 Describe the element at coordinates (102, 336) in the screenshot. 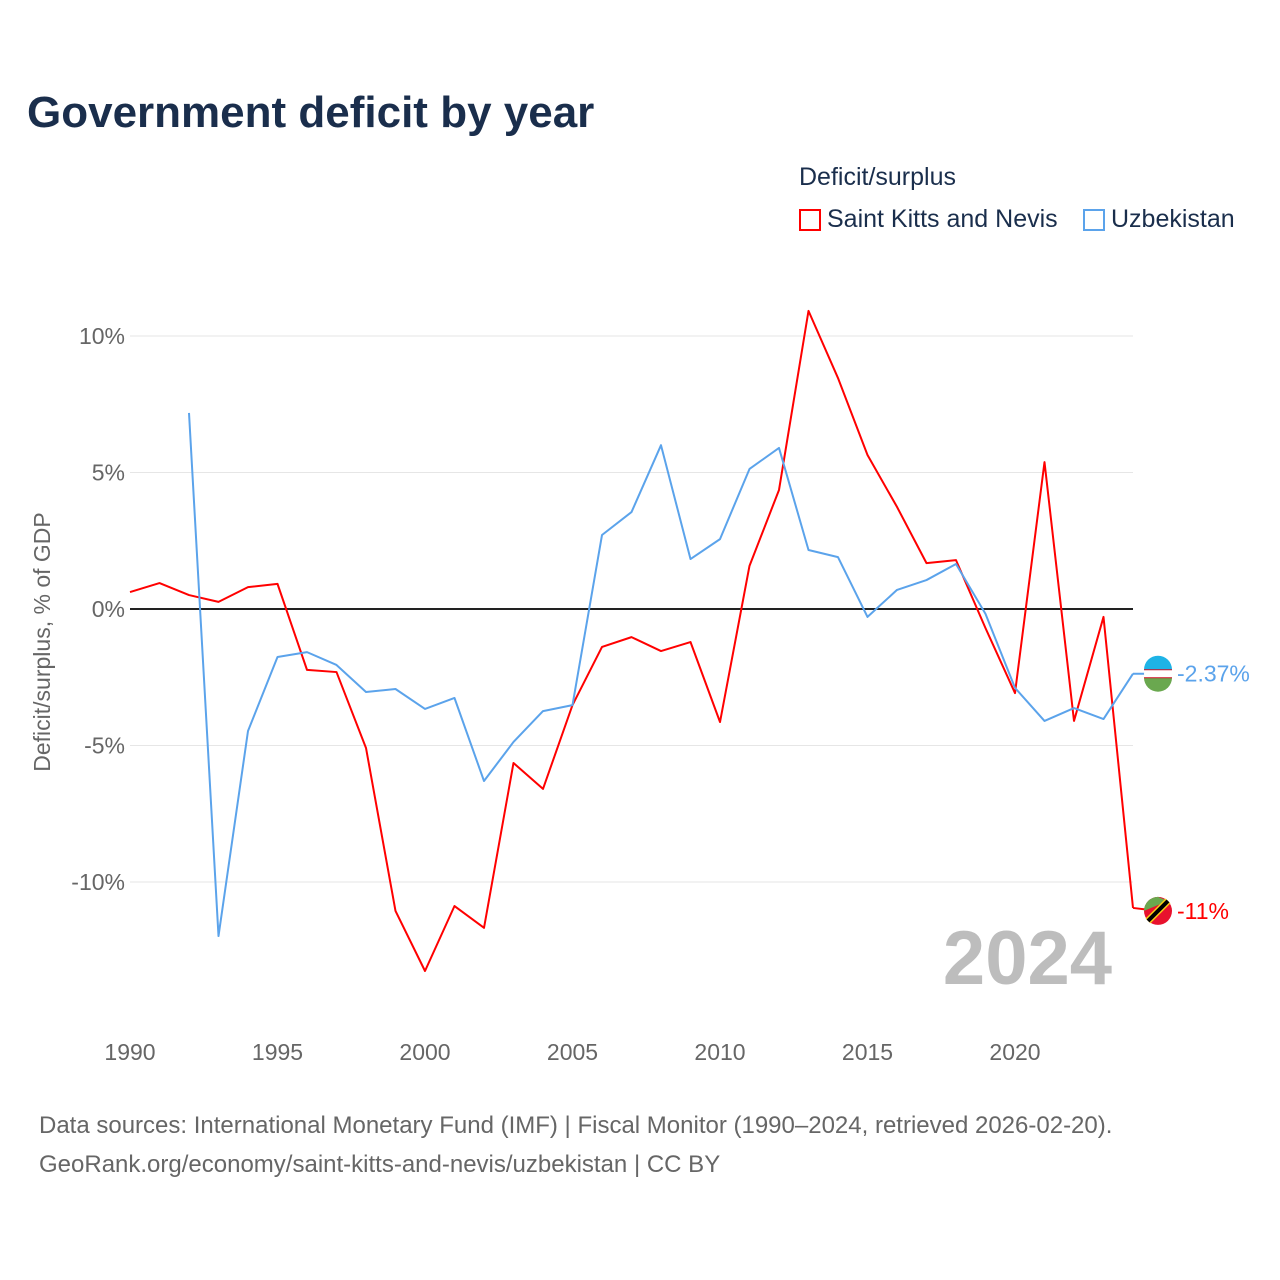

I see `y-tick-label: 10%` at that location.